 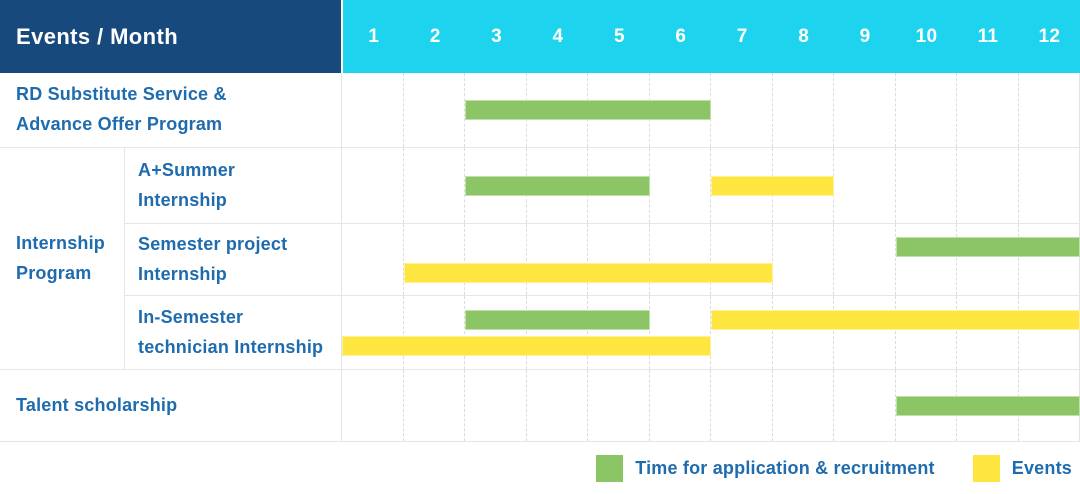 I want to click on gantt-row: In-Semester technician Internship, so click(x=602, y=332).